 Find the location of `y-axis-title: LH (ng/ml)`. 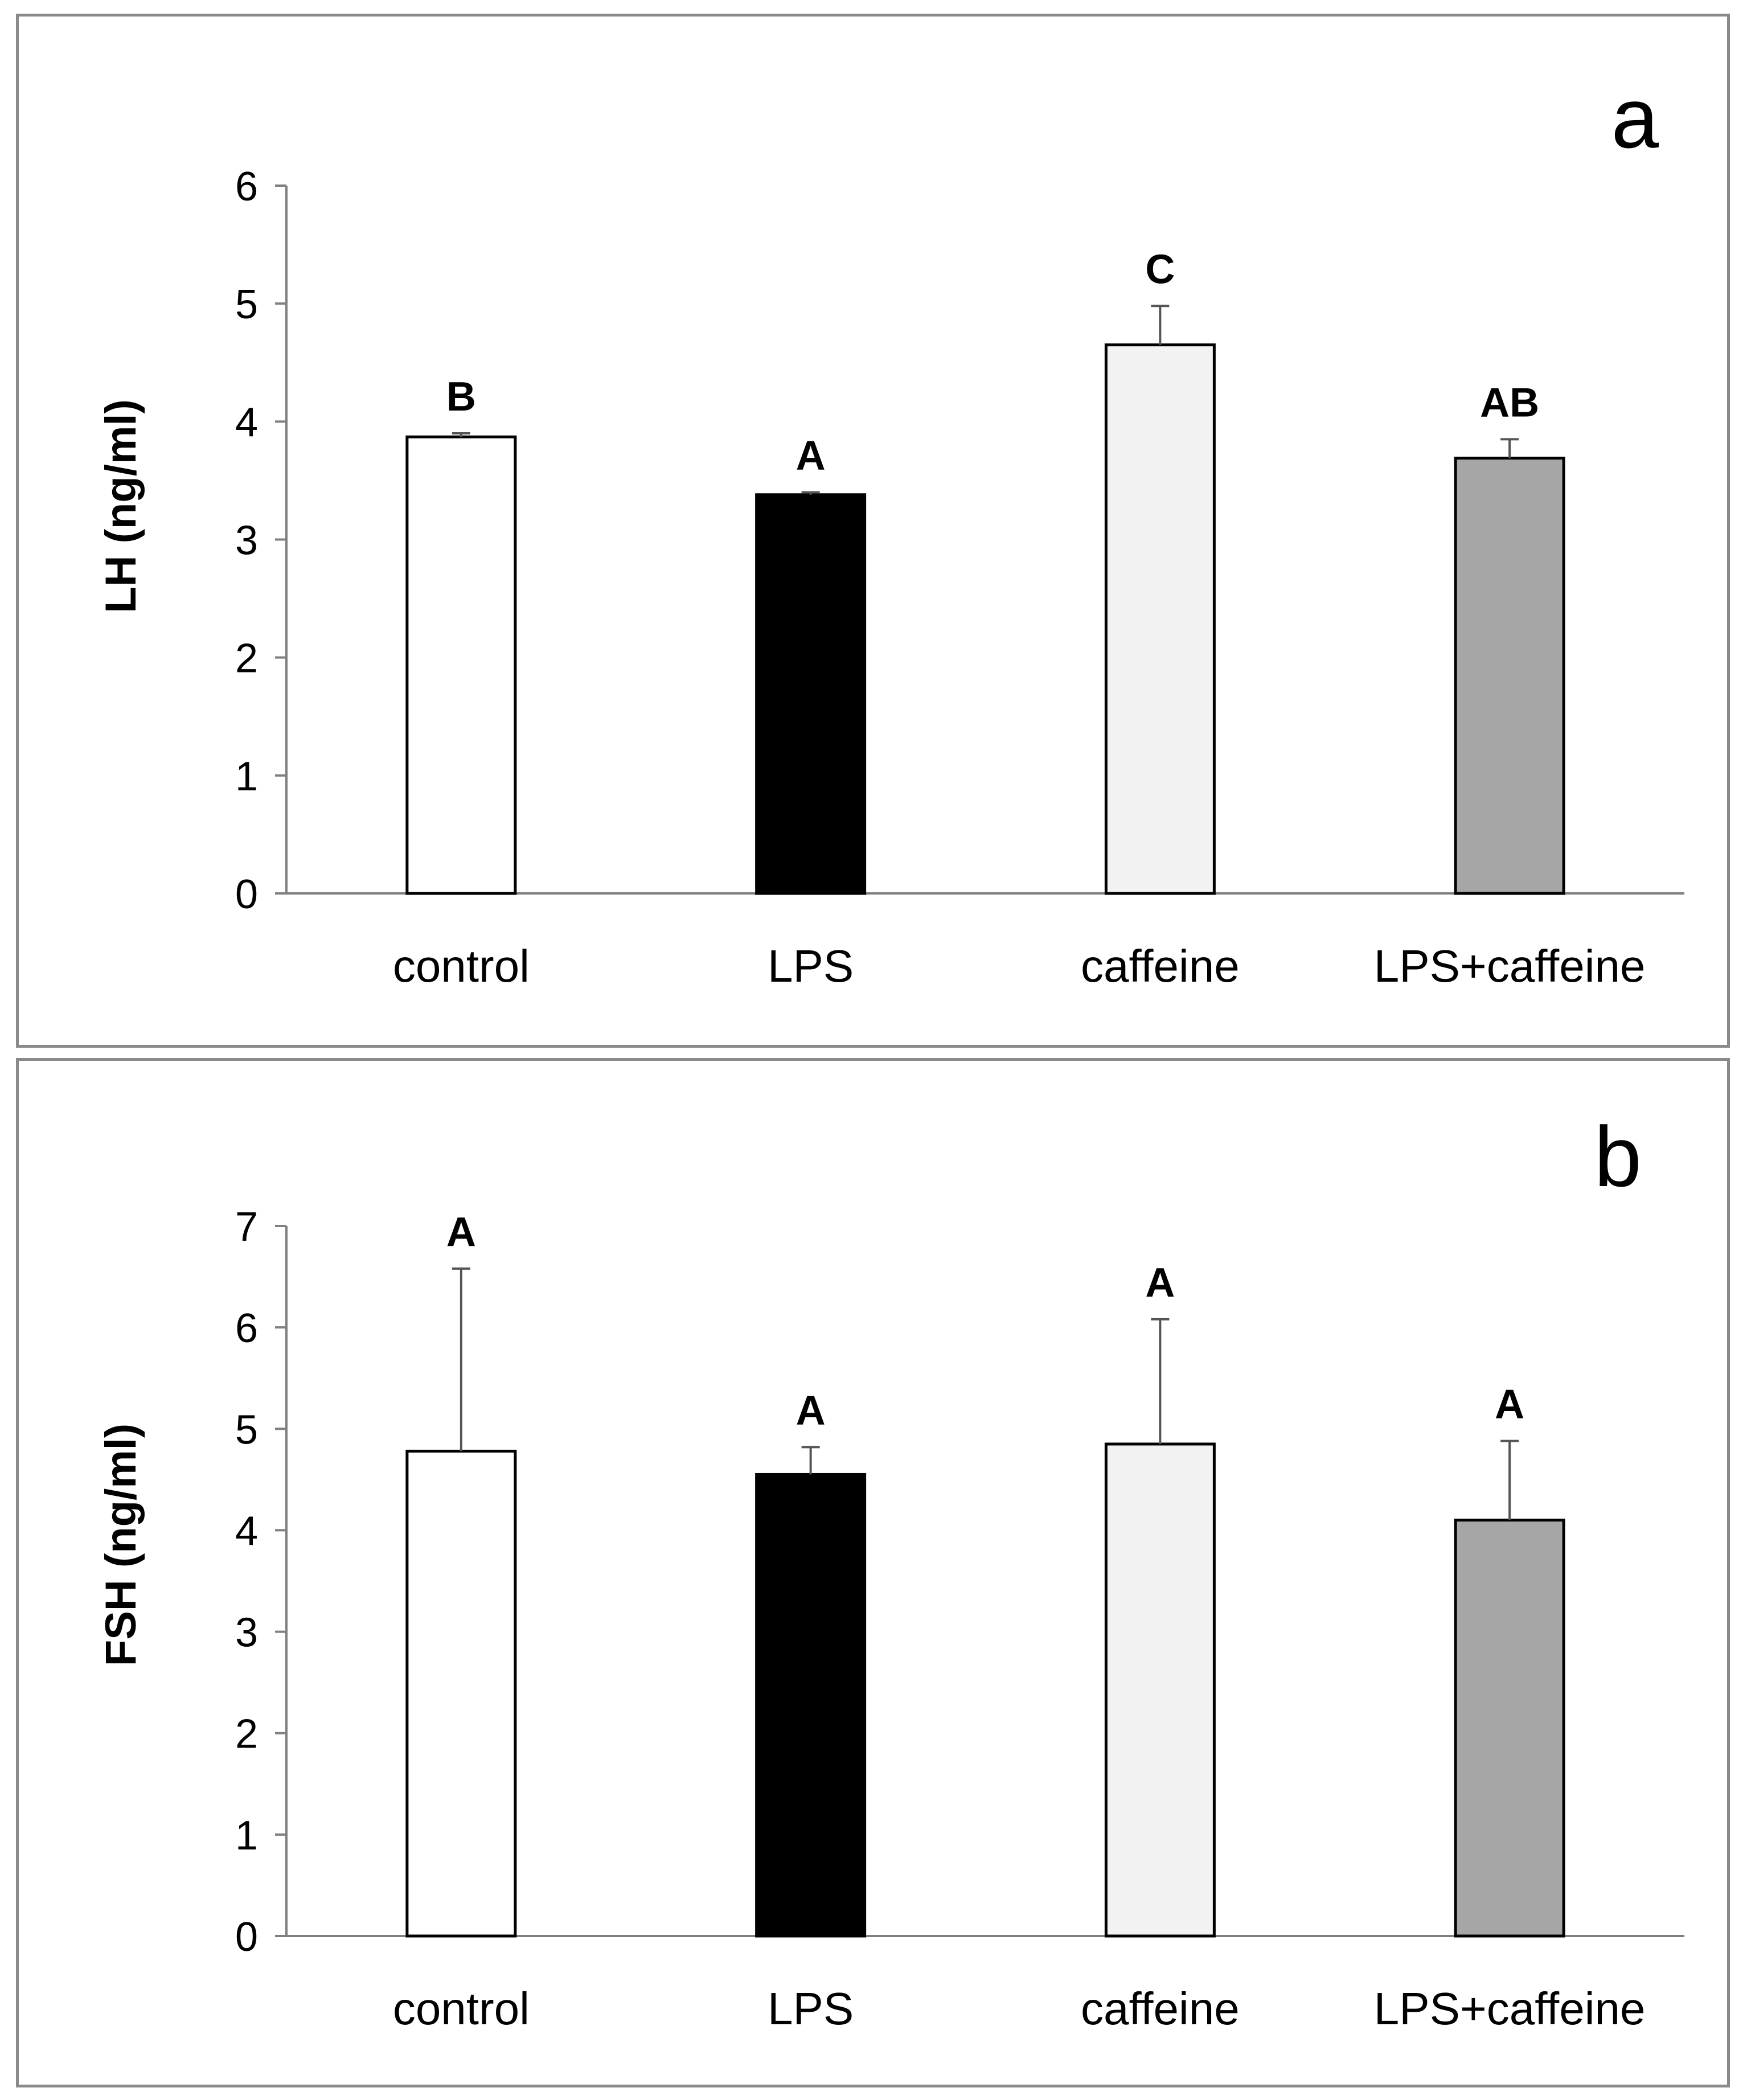

y-axis-title: LH (ng/ml) is located at coordinates (121, 506).